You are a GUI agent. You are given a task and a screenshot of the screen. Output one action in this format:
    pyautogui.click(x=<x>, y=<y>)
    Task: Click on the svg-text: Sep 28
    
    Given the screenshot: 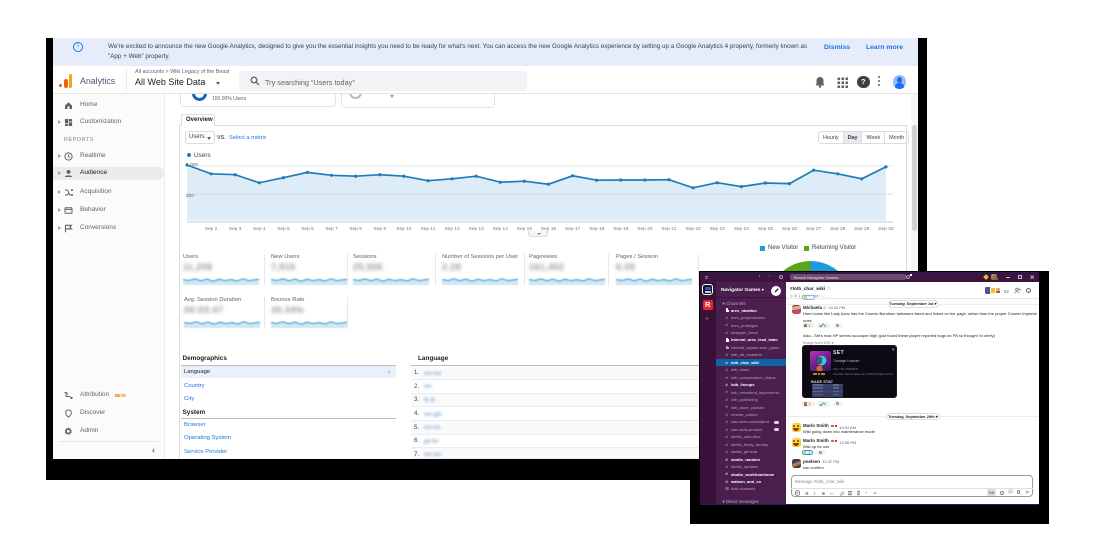 What is the action you would take?
    pyautogui.click(x=838, y=229)
    